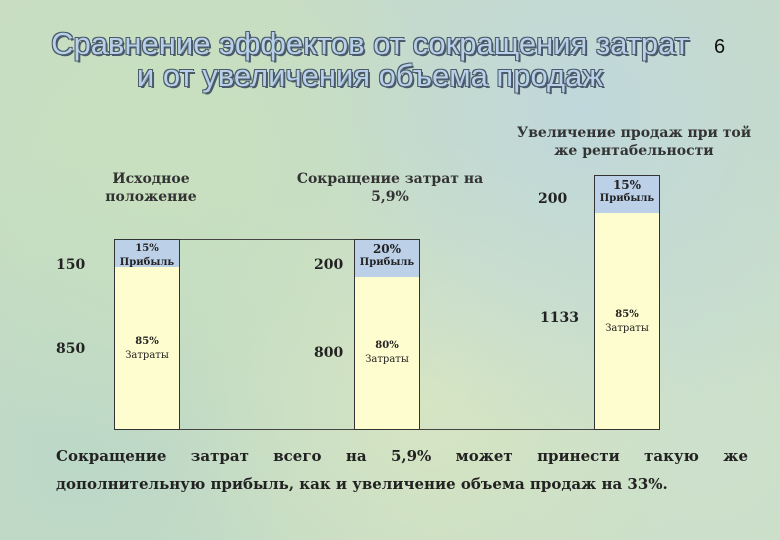  What do you see at coordinates (71, 264) in the screenshot?
I see `profit-value-label: 150` at bounding box center [71, 264].